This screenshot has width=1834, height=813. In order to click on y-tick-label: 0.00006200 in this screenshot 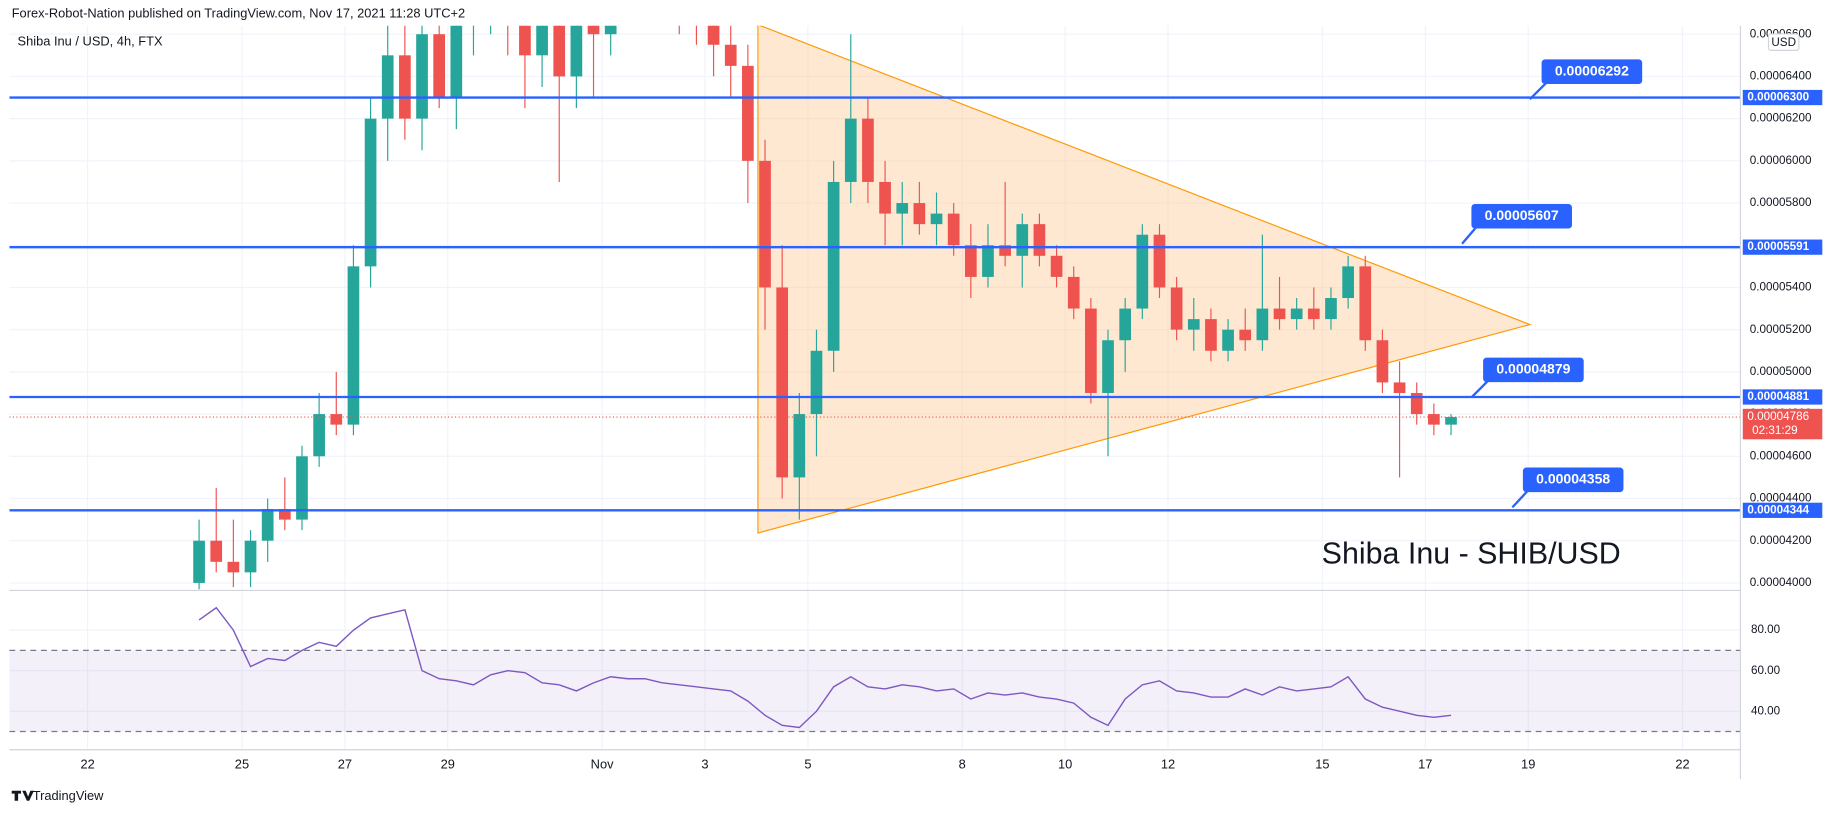, I will do `click(1781, 118)`.